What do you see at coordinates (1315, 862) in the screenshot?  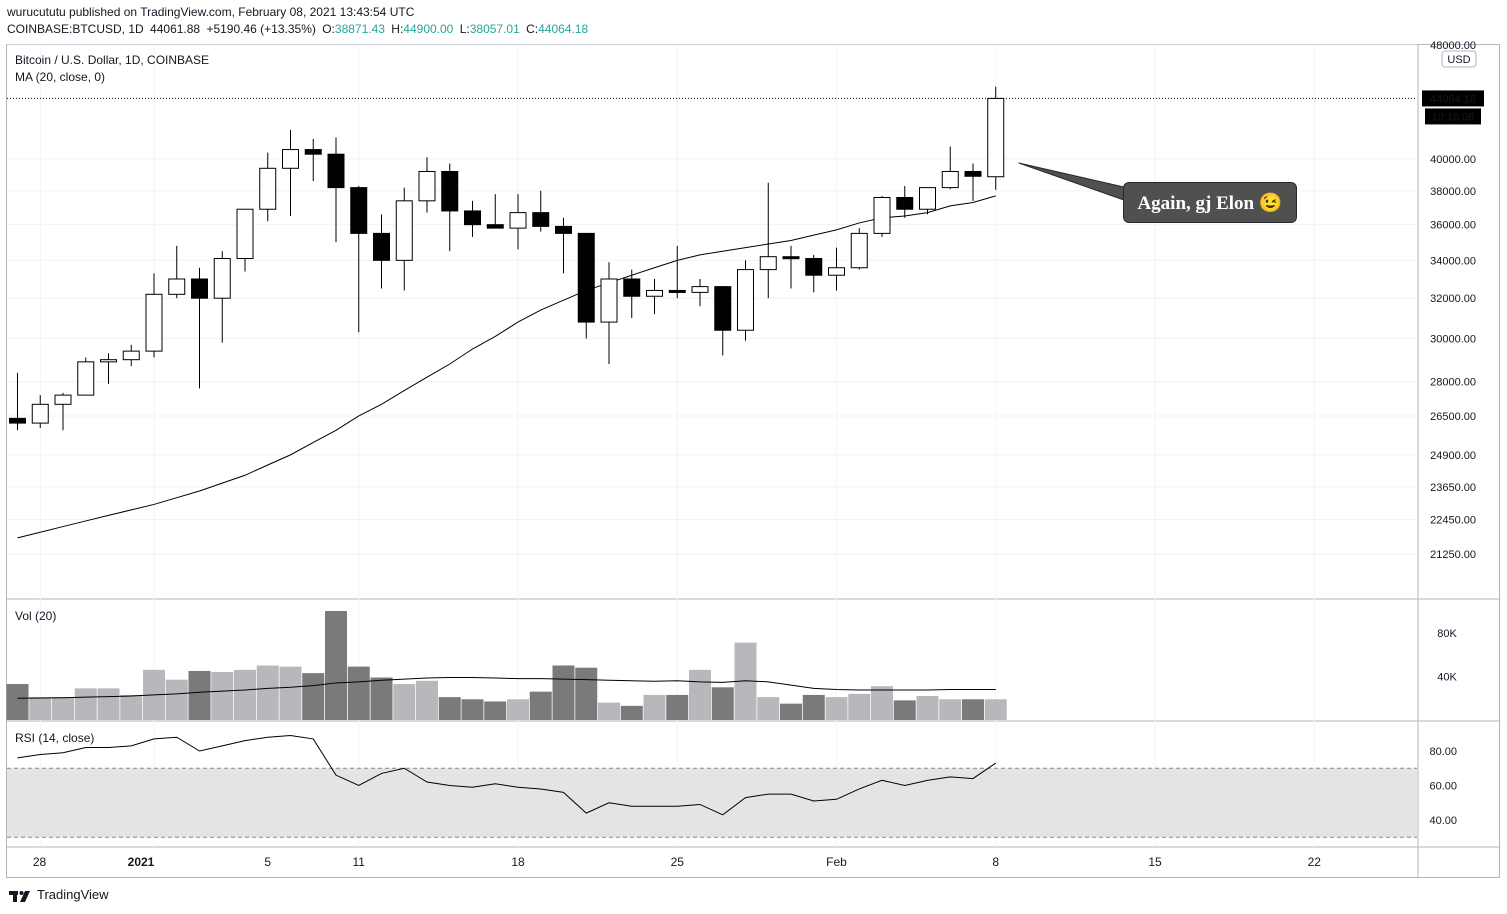 I see `time-axis-label: 22` at bounding box center [1315, 862].